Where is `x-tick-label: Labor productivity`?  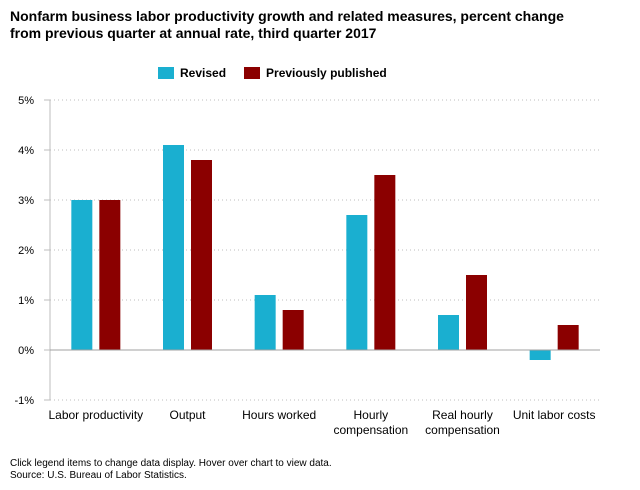 x-tick-label: Labor productivity is located at coordinates (95, 415).